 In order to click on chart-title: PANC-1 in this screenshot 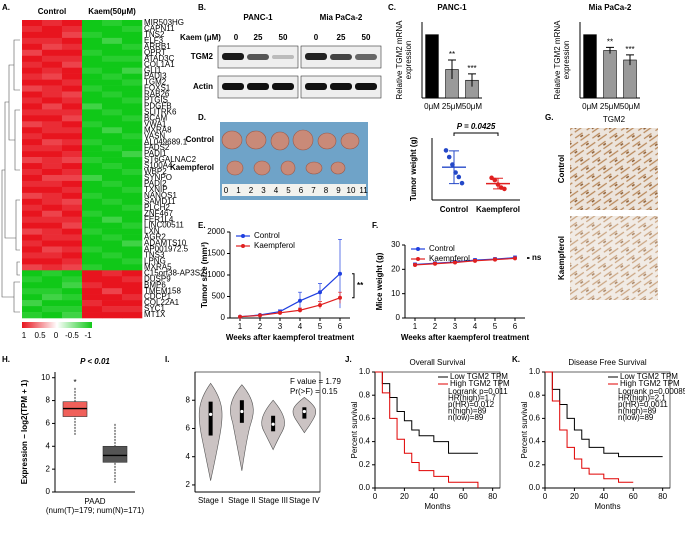, I will do `click(452, 7)`.